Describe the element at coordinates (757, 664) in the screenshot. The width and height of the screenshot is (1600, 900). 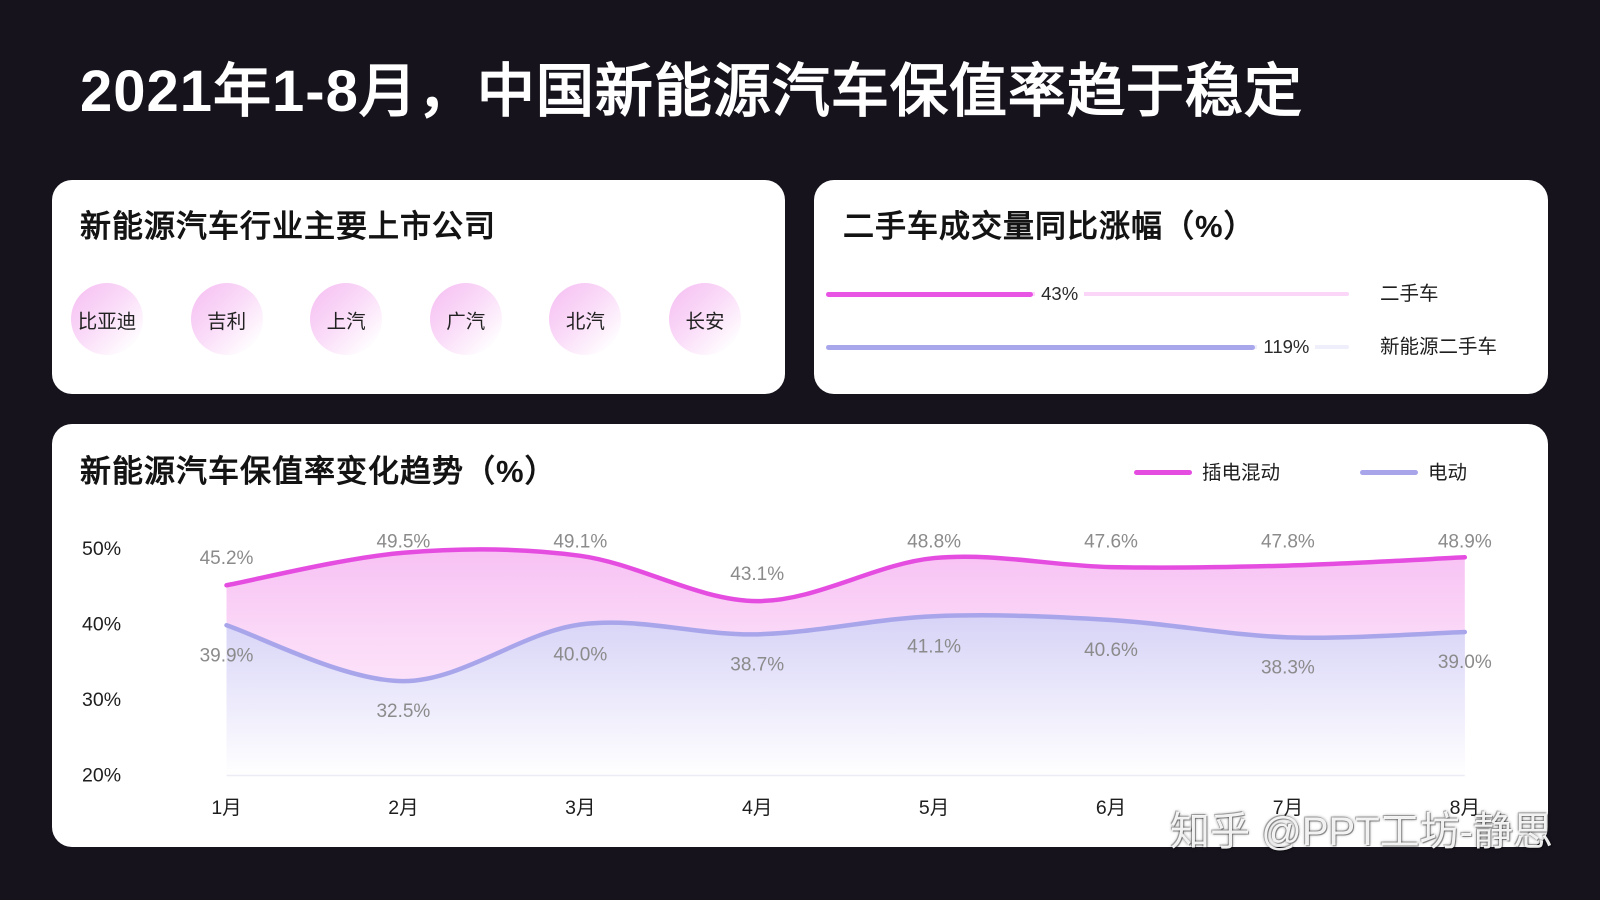
I see `data-label-bev-4: 38.7%` at that location.